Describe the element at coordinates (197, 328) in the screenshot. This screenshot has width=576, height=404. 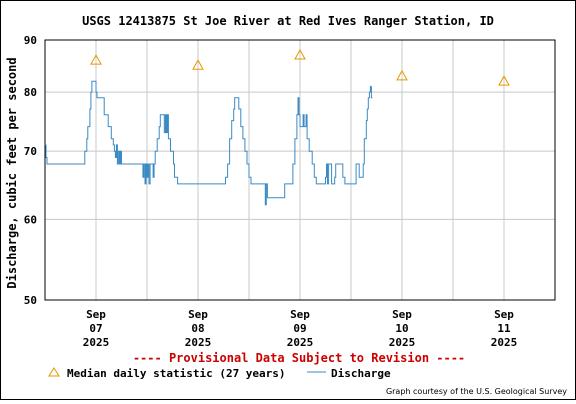
I see `x-tick-day: 08` at that location.